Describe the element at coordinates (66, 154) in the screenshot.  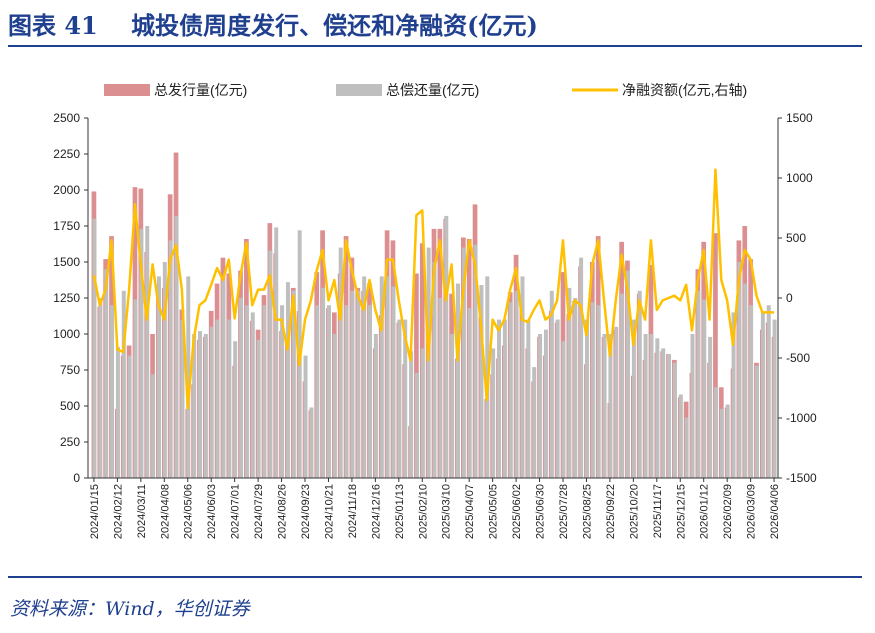
I see `left-tick-label: 2250` at that location.